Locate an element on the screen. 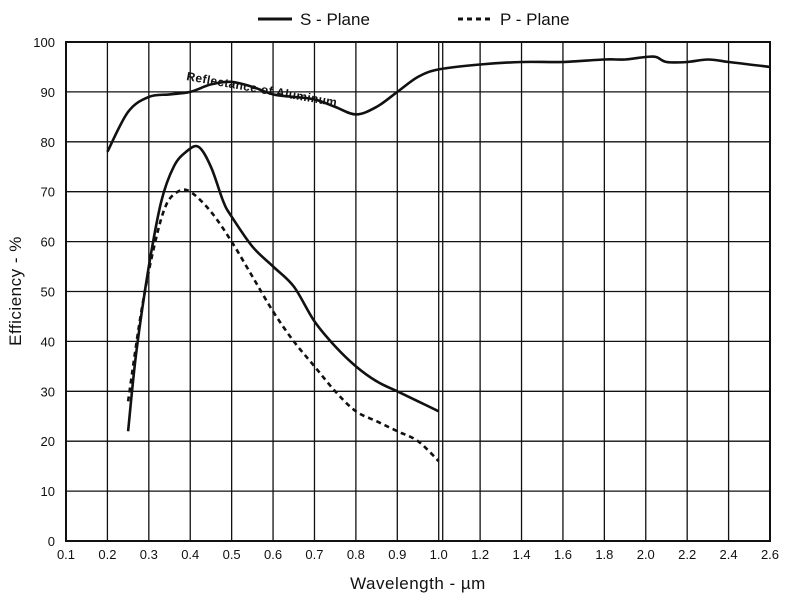 The width and height of the screenshot is (788, 600). x-tick-label: 2.2 is located at coordinates (687, 554).